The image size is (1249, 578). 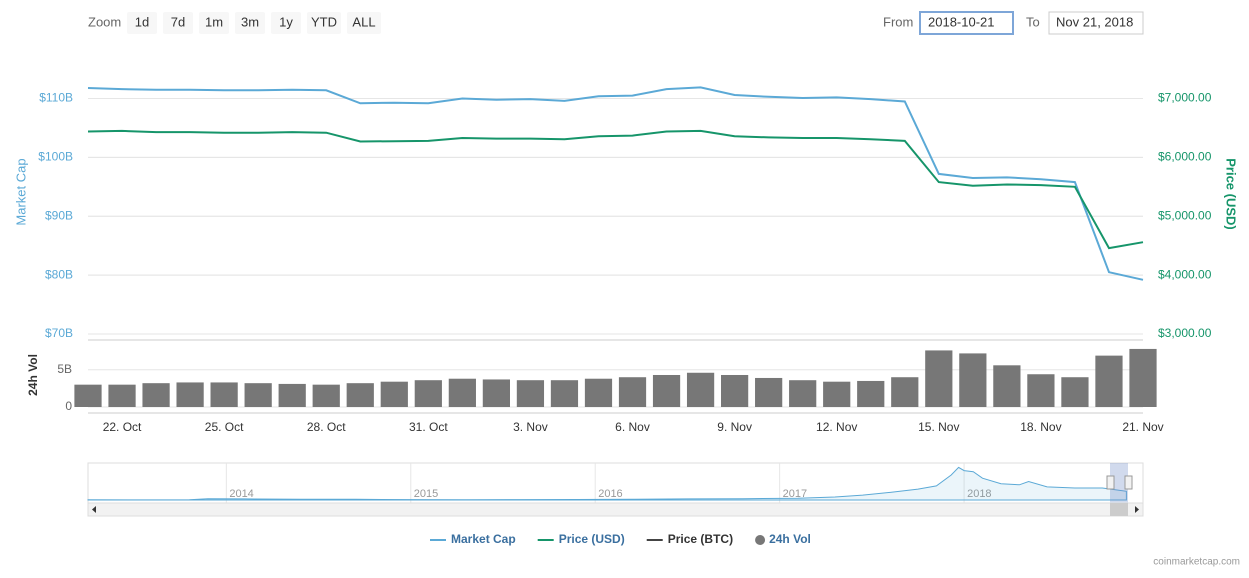 I want to click on navigator-frame, so click(x=615, y=483).